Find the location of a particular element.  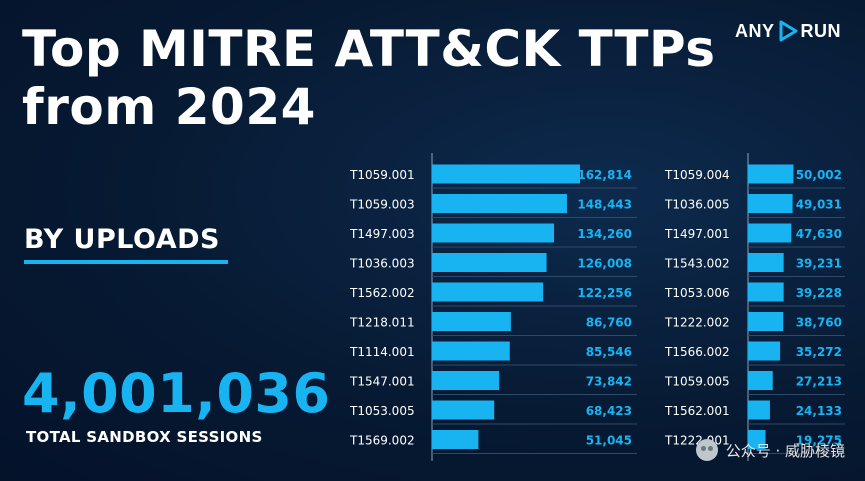

value-label: 49,031 is located at coordinates (819, 205).